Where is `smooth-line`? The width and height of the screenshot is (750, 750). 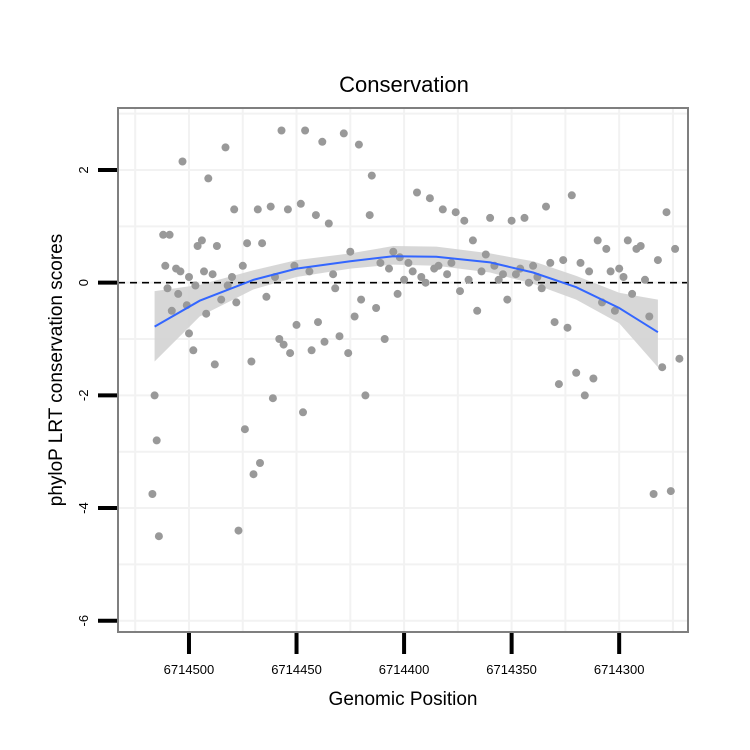 smooth-line is located at coordinates (406, 294).